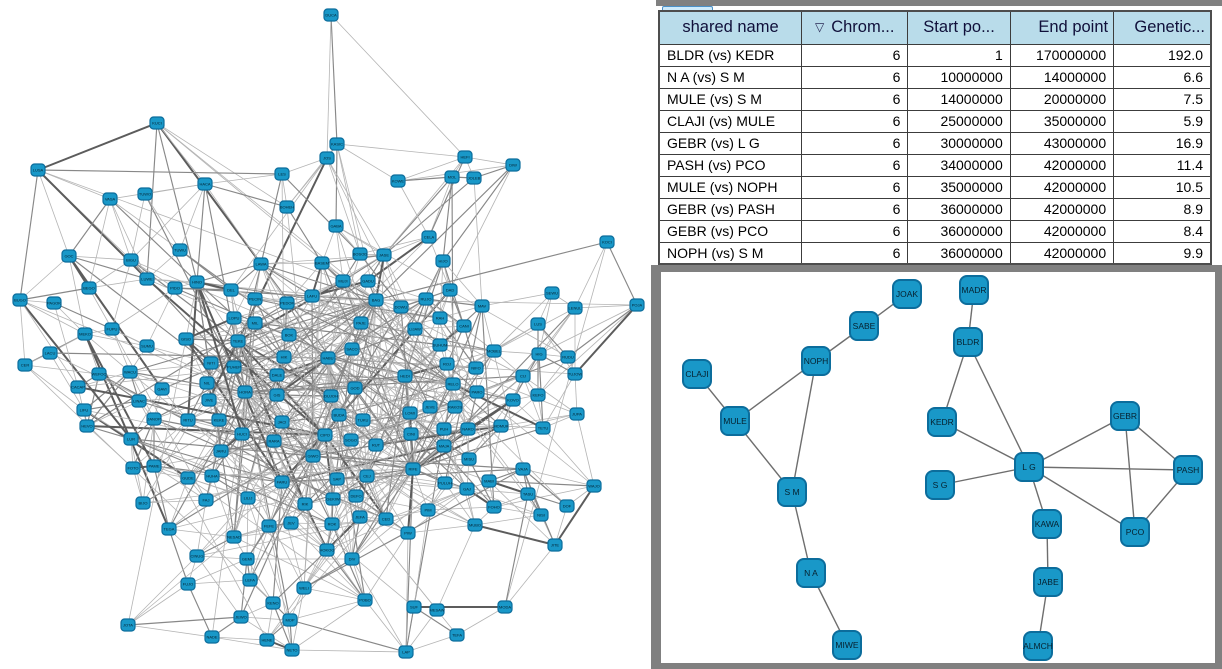 The height and width of the screenshot is (669, 1222). Describe the element at coordinates (1125, 416) in the screenshot. I see `network-node: GEBR` at that location.